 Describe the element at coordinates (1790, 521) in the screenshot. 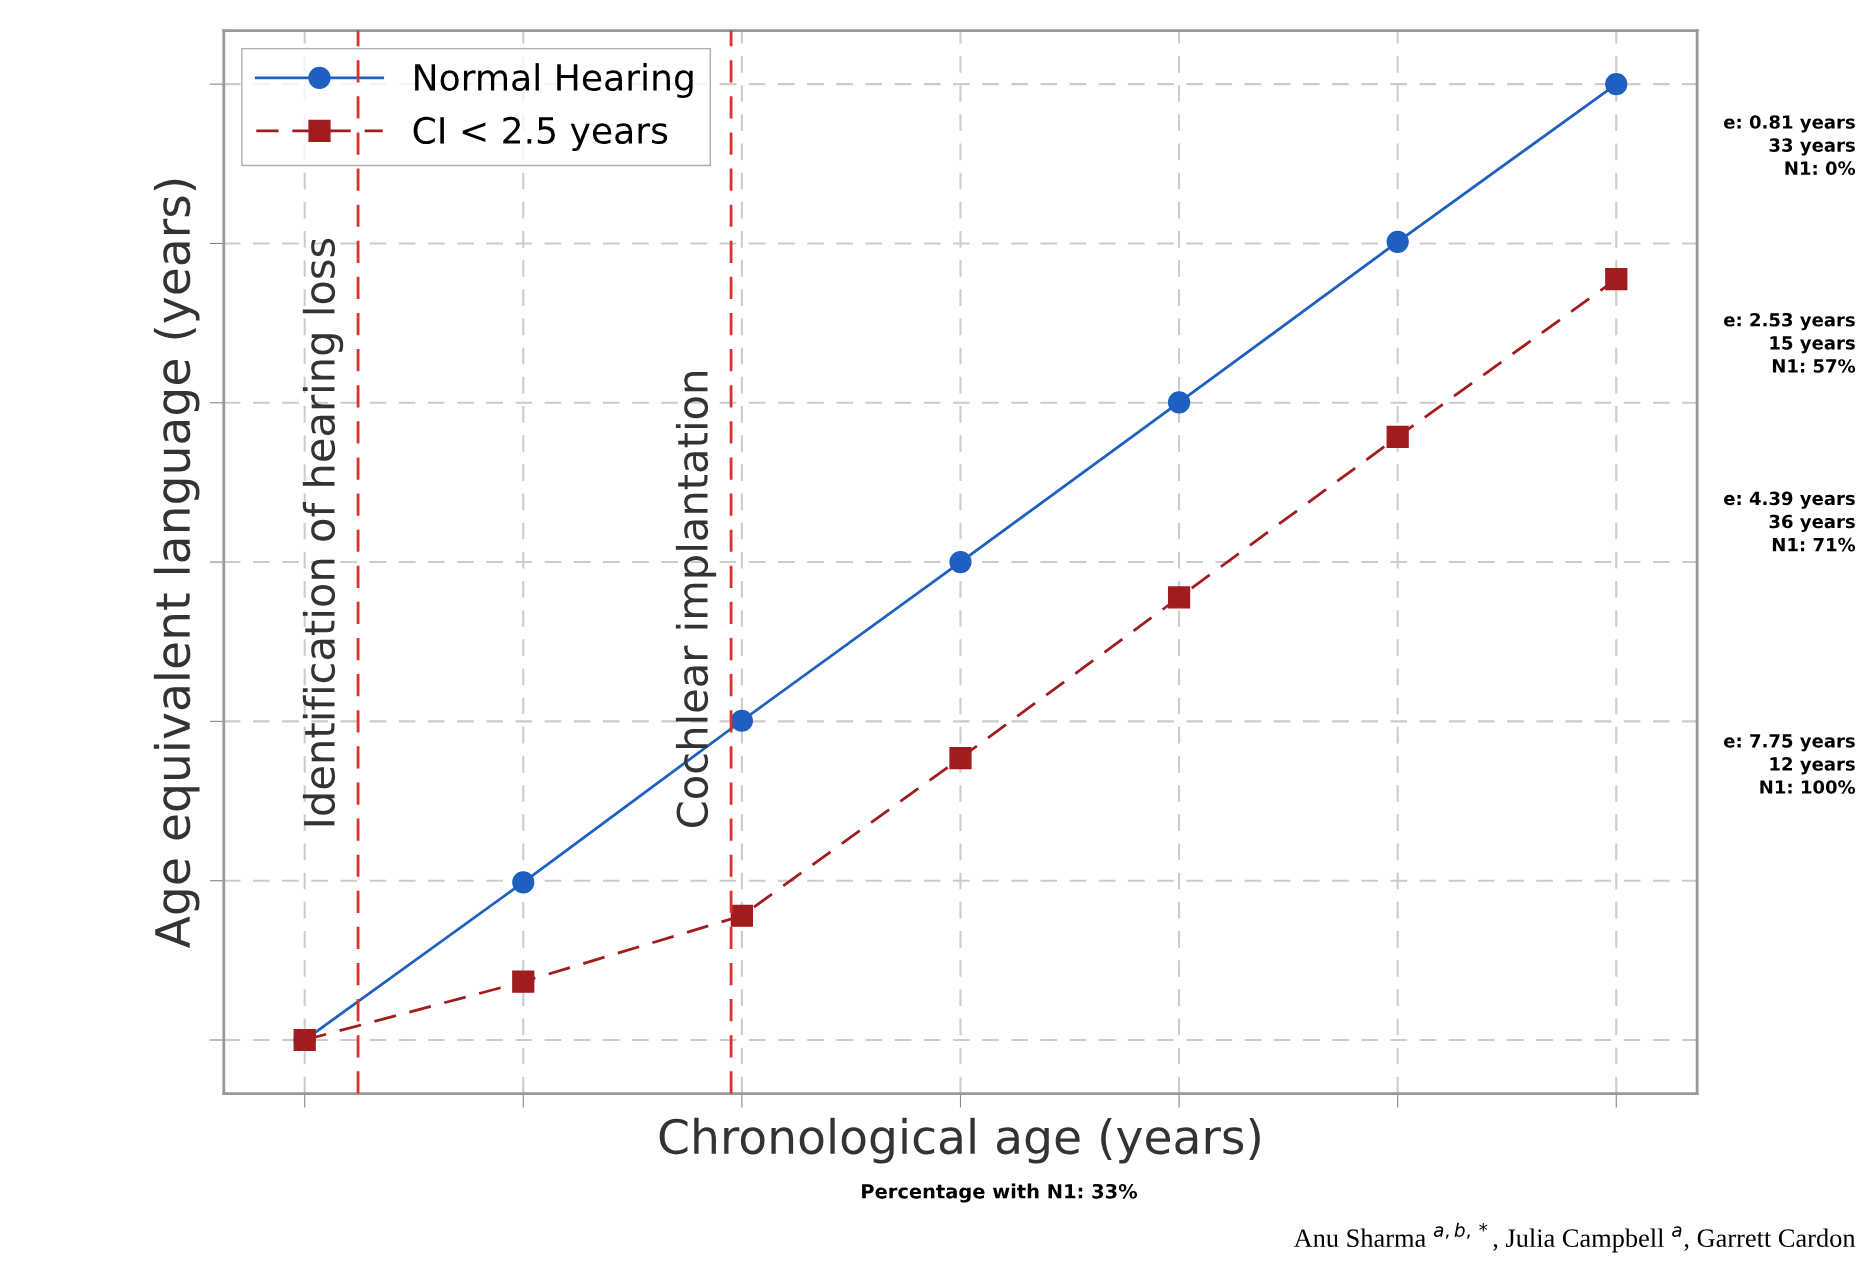

I see `text: e: 4.39 years 36 years N1: 71%` at that location.